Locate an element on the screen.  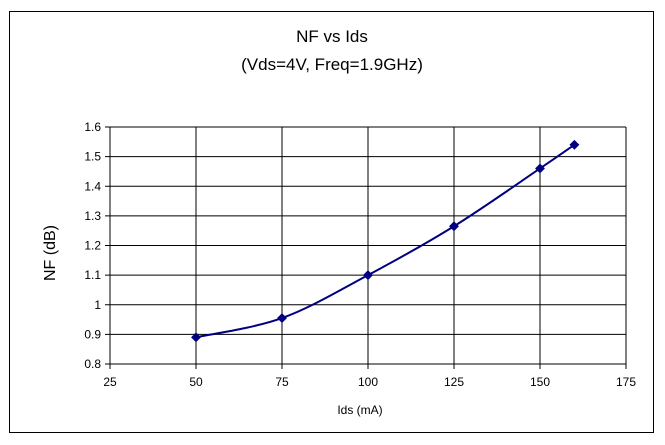
y-tick-label: 1.5 is located at coordinates (92, 157).